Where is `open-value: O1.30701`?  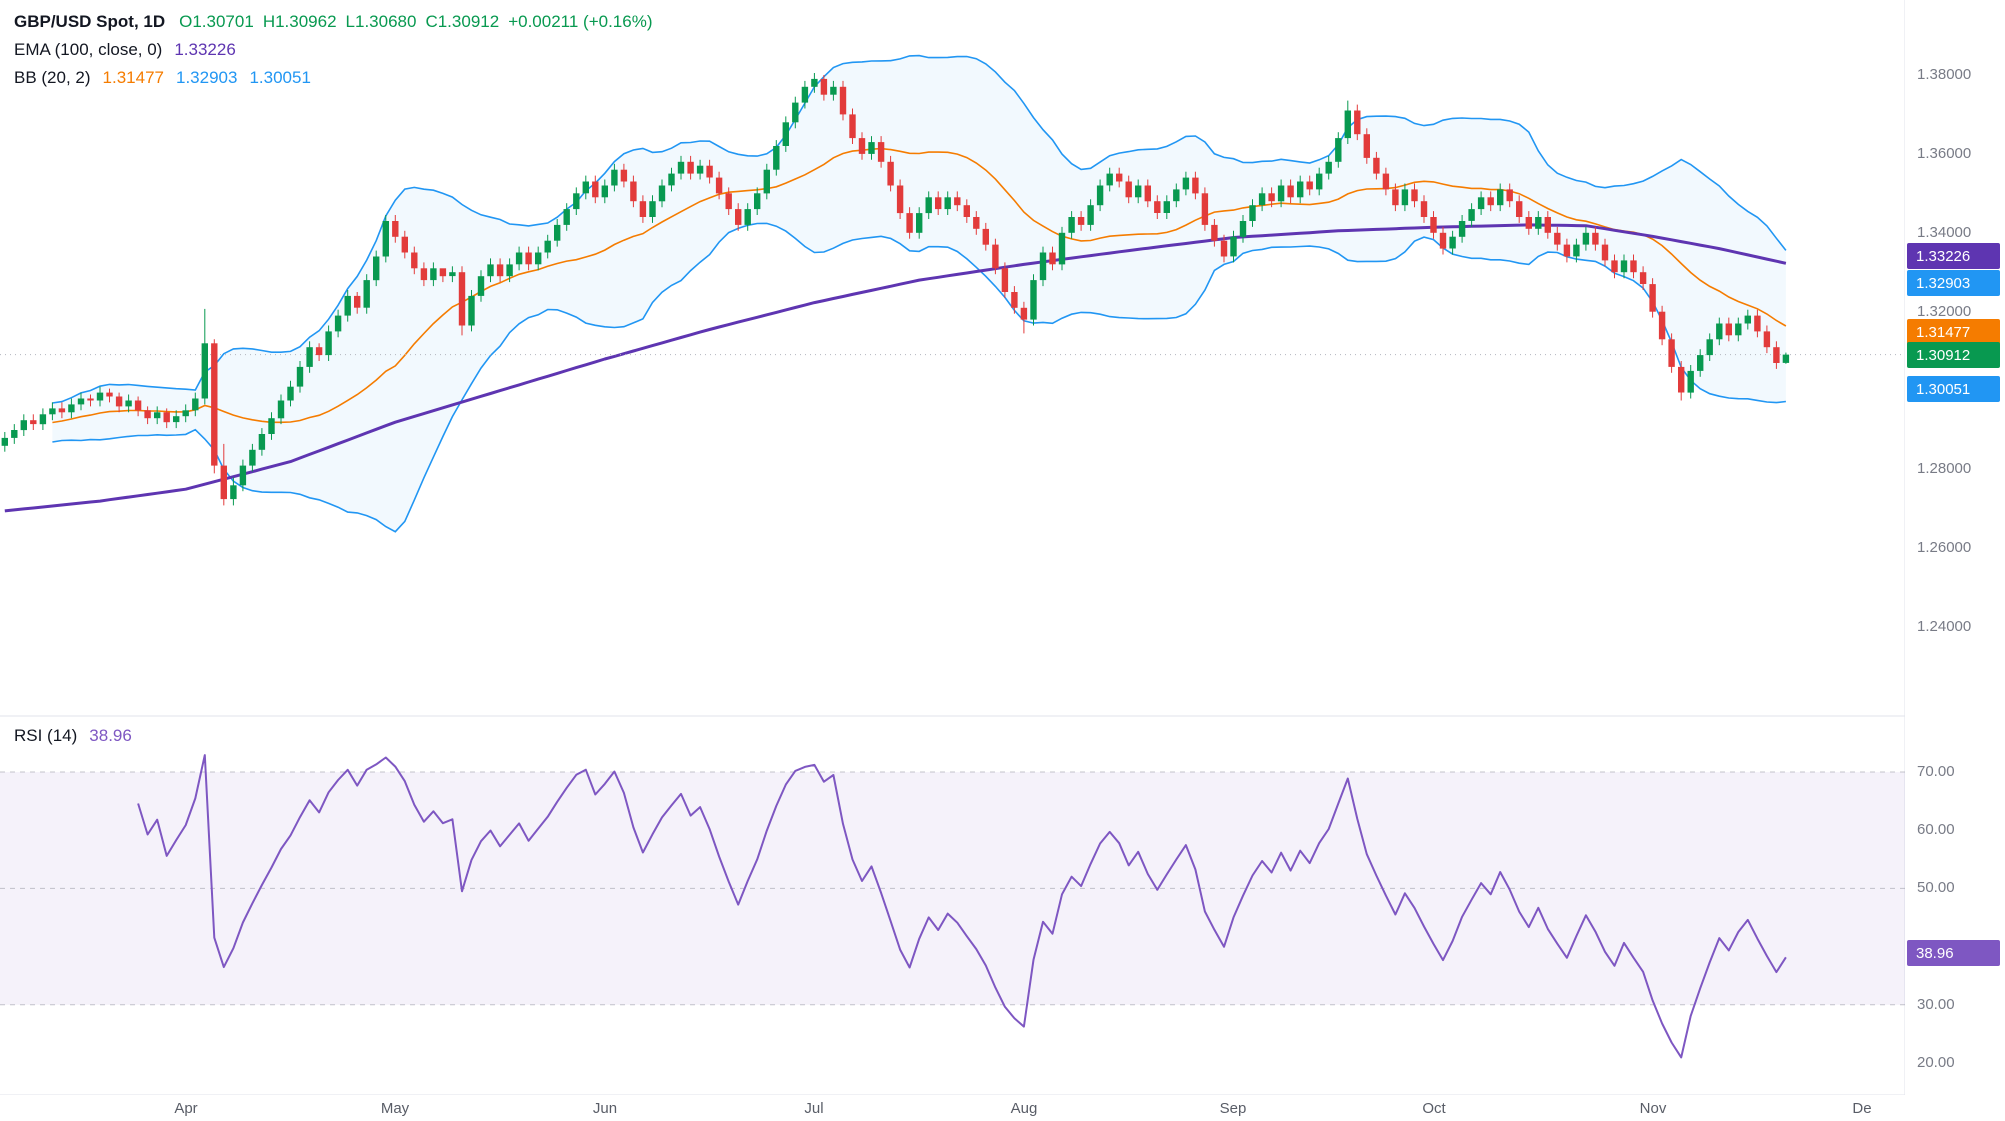
open-value: O1.30701 is located at coordinates (216, 21).